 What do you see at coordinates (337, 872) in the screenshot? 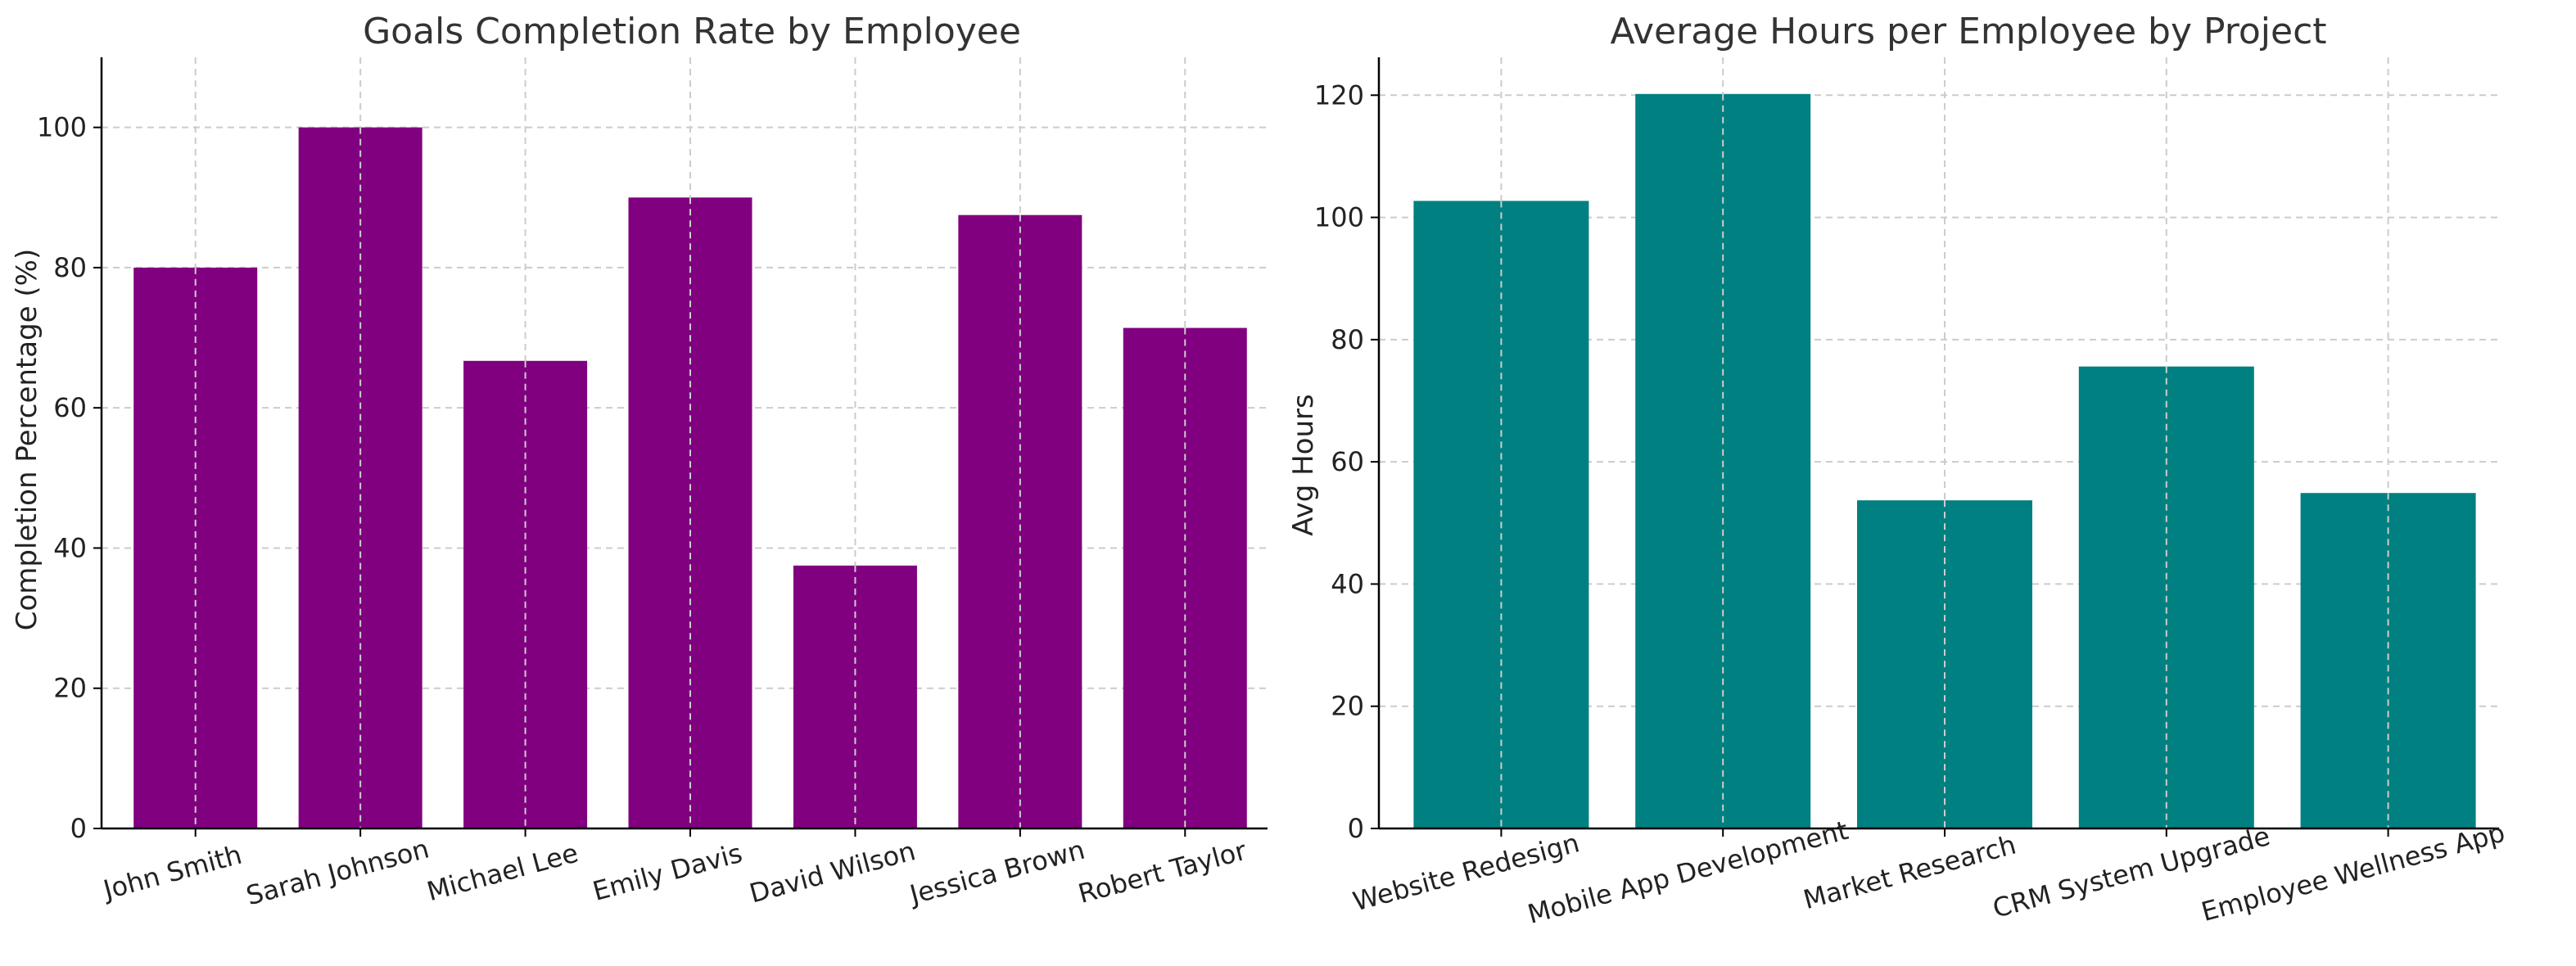
I see `x-tick-label: Sarah Johnson` at bounding box center [337, 872].